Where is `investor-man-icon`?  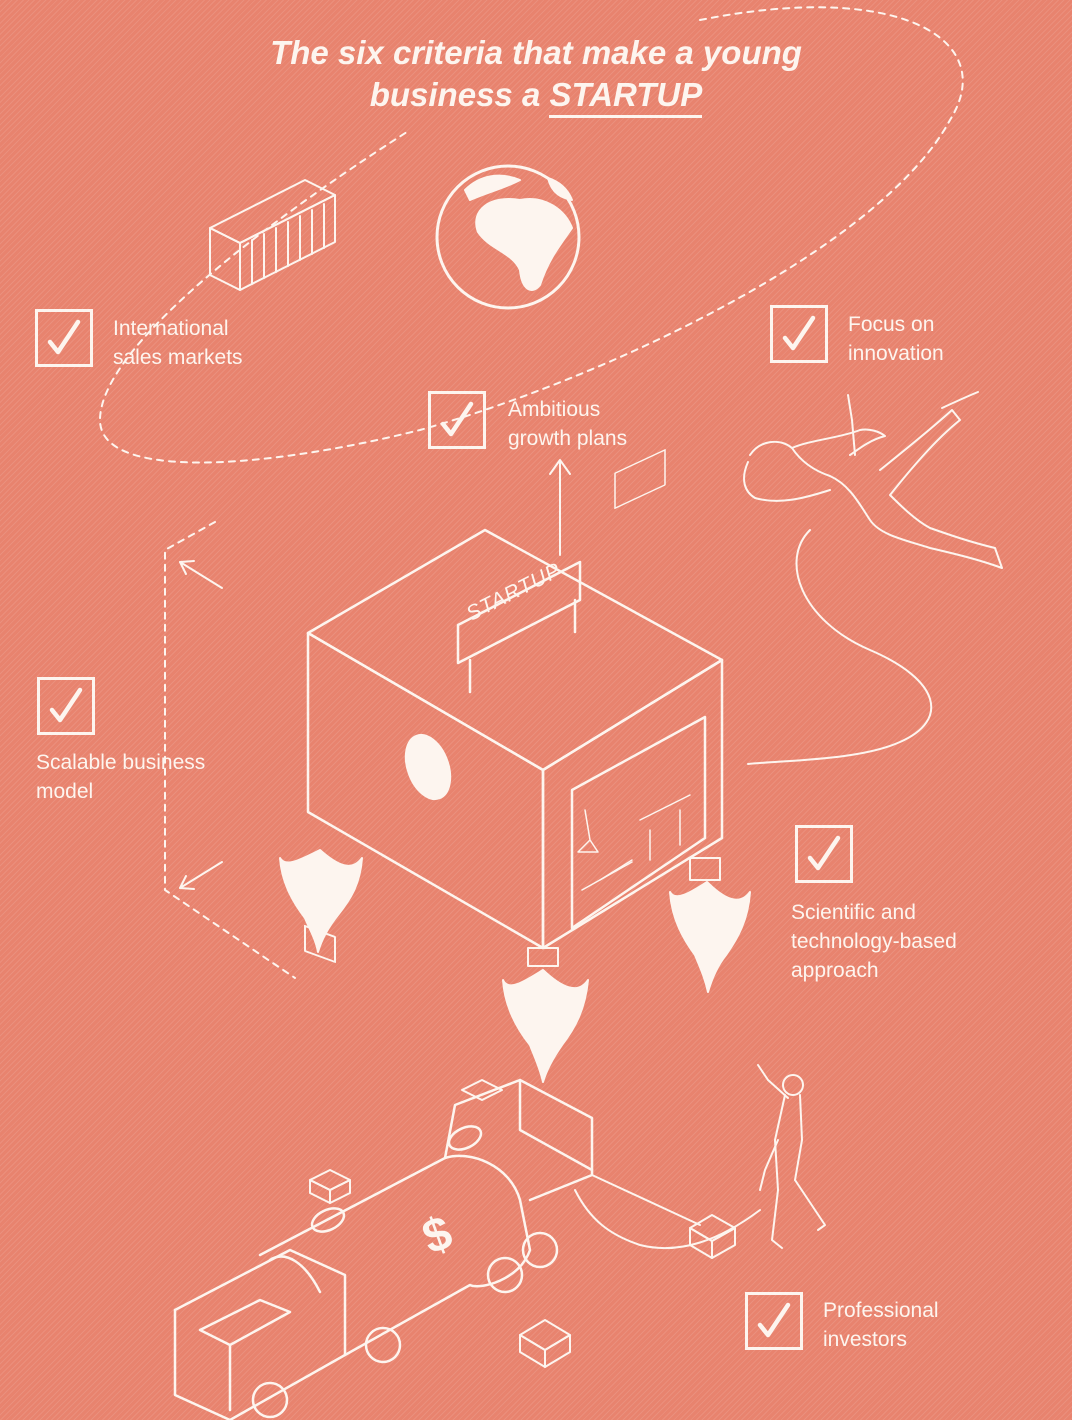
investor-man-icon is located at coordinates (791, 1156).